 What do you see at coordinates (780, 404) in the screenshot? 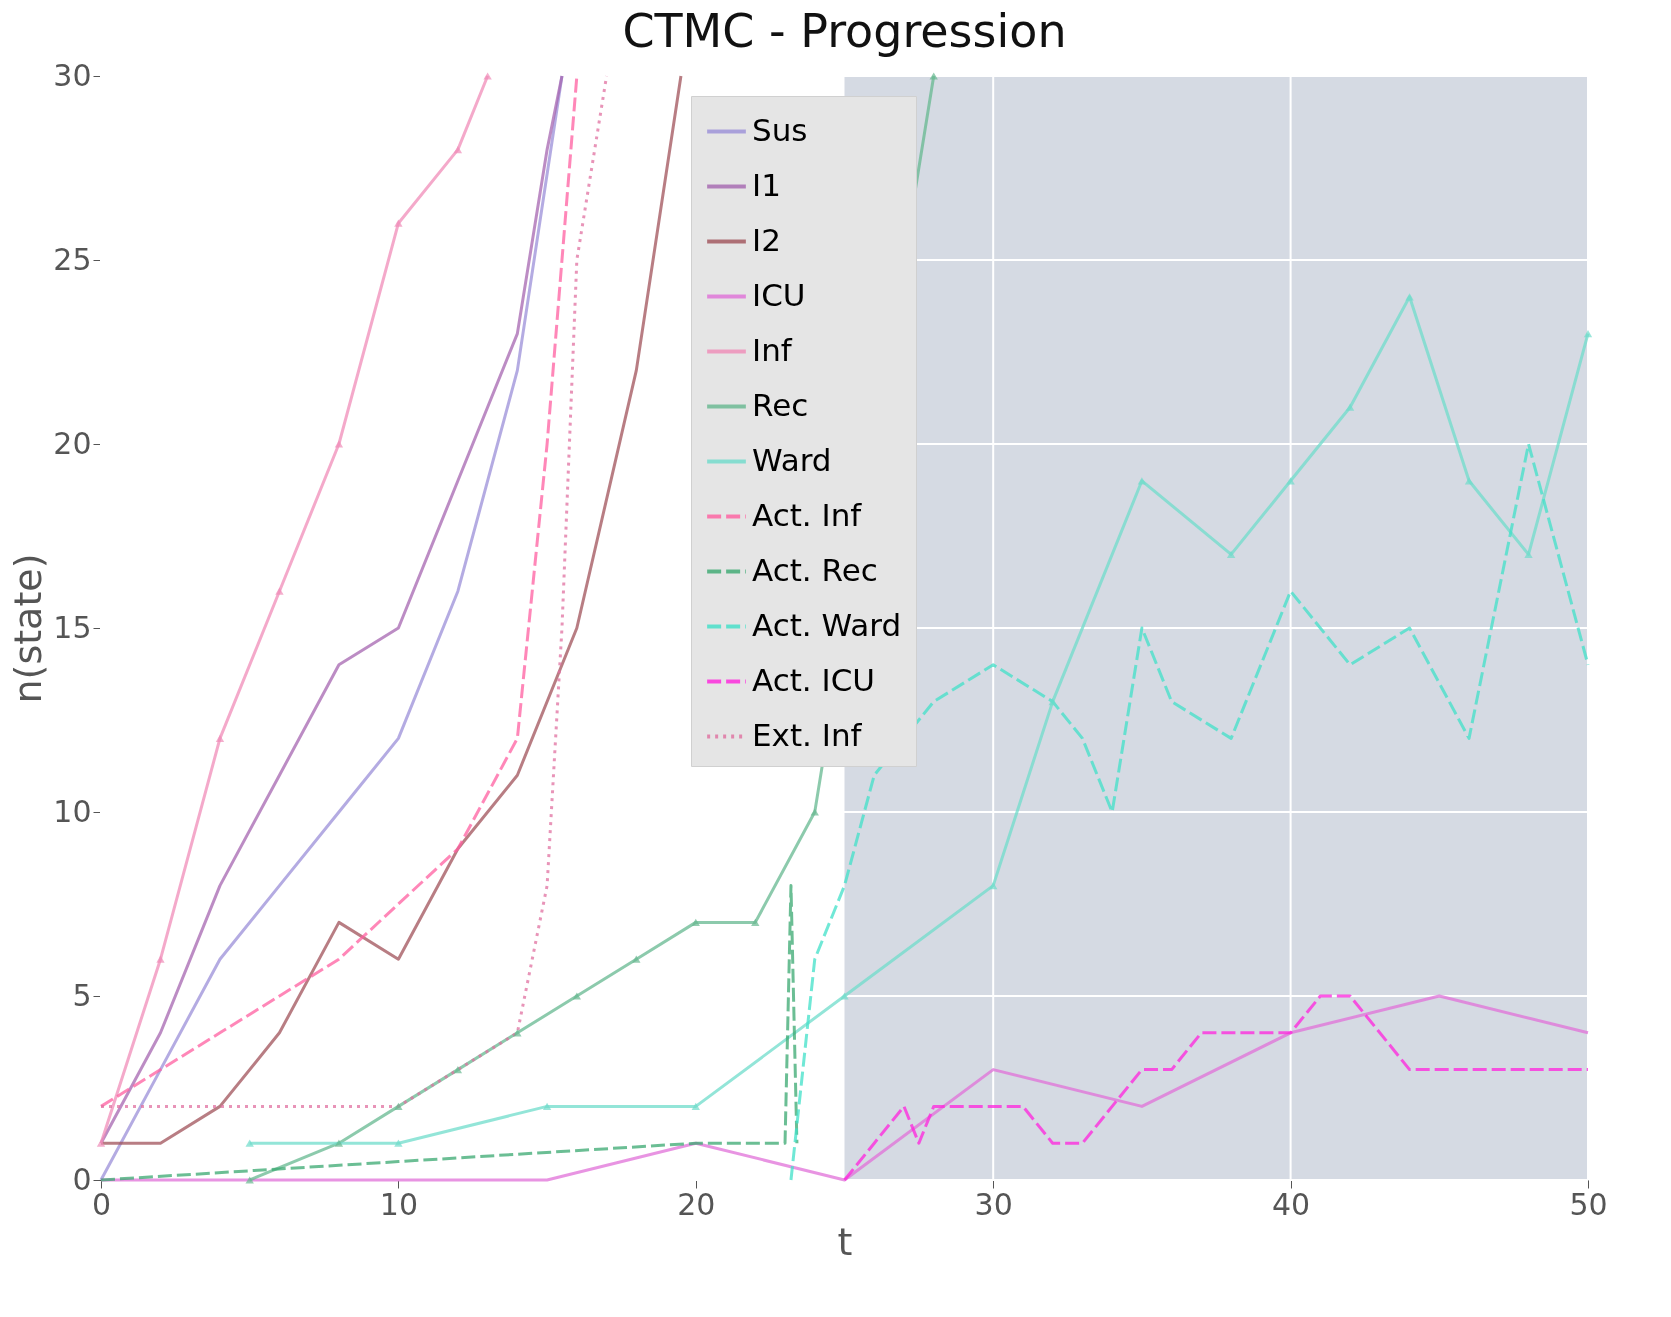
I see `legend-label: Rec` at bounding box center [780, 404].